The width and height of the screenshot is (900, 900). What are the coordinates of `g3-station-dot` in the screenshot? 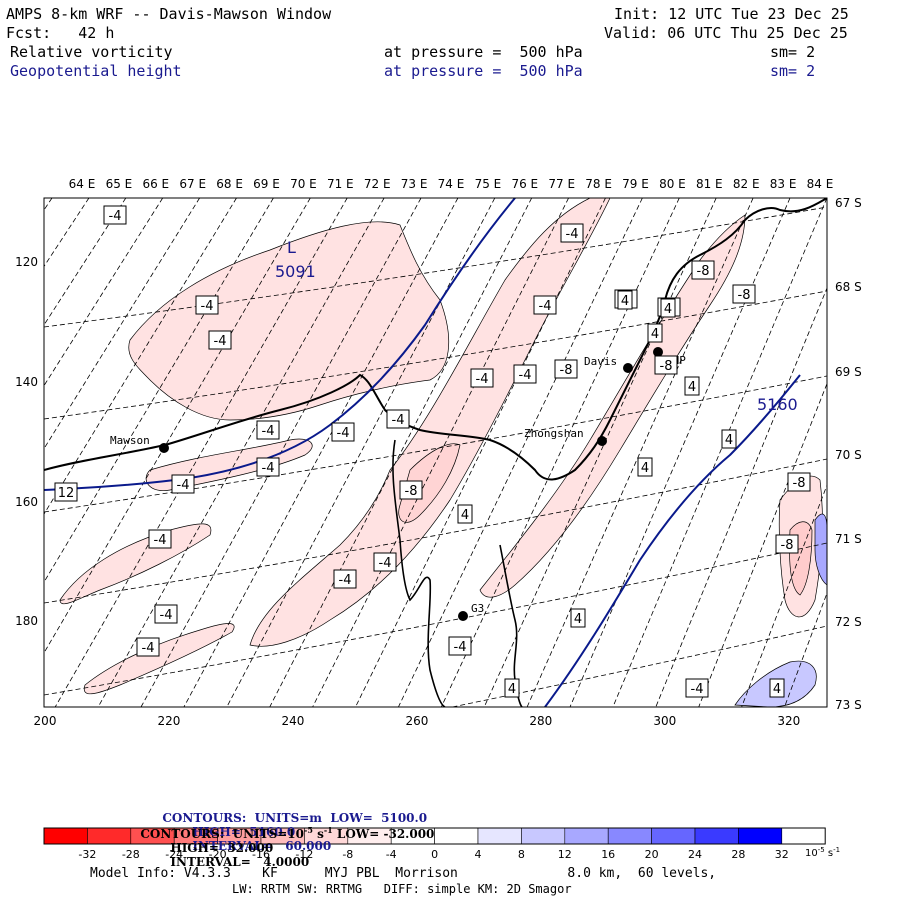 It's located at (463, 616).